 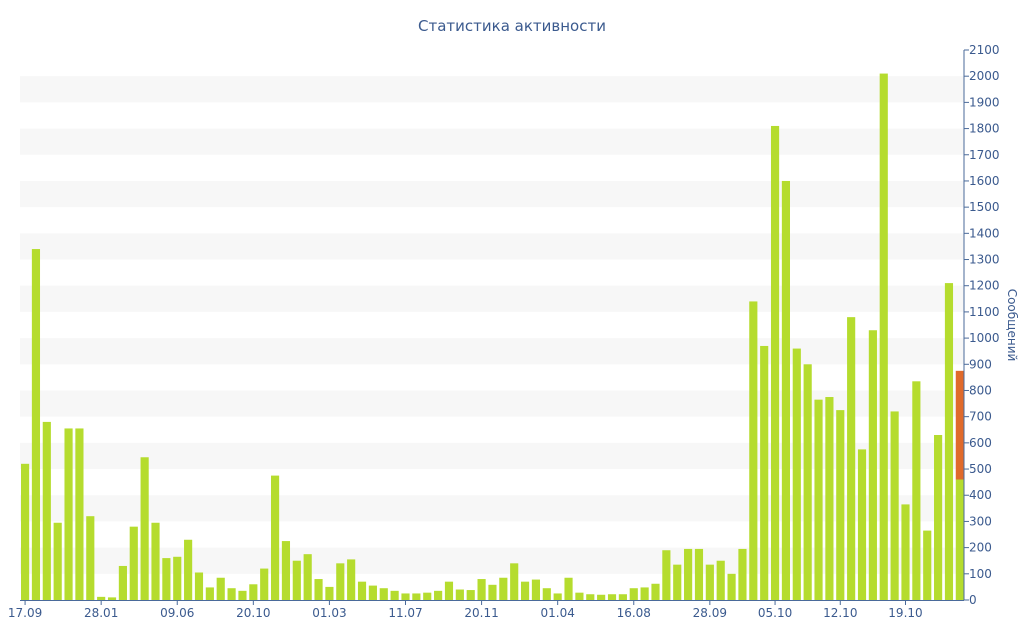 I want to click on y-tick-label: 900, so click(x=980, y=364).